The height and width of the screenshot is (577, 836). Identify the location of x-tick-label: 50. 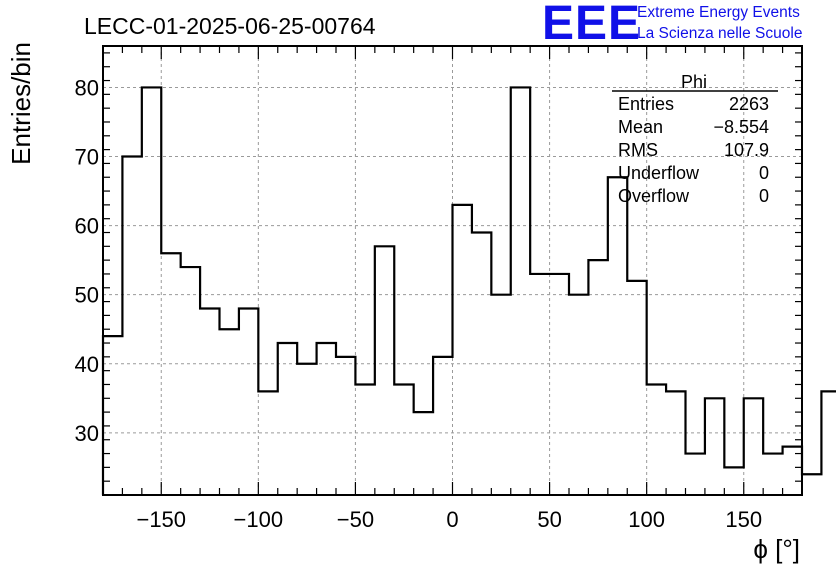
(549, 519).